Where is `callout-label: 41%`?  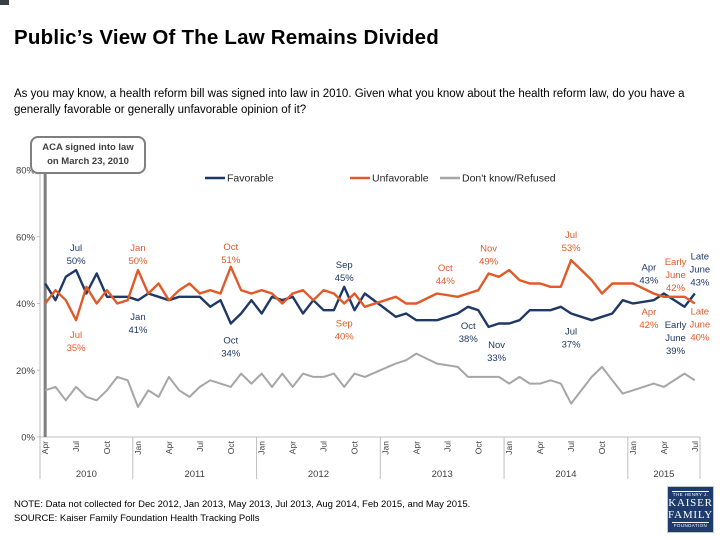
callout-label: 41% is located at coordinates (138, 330).